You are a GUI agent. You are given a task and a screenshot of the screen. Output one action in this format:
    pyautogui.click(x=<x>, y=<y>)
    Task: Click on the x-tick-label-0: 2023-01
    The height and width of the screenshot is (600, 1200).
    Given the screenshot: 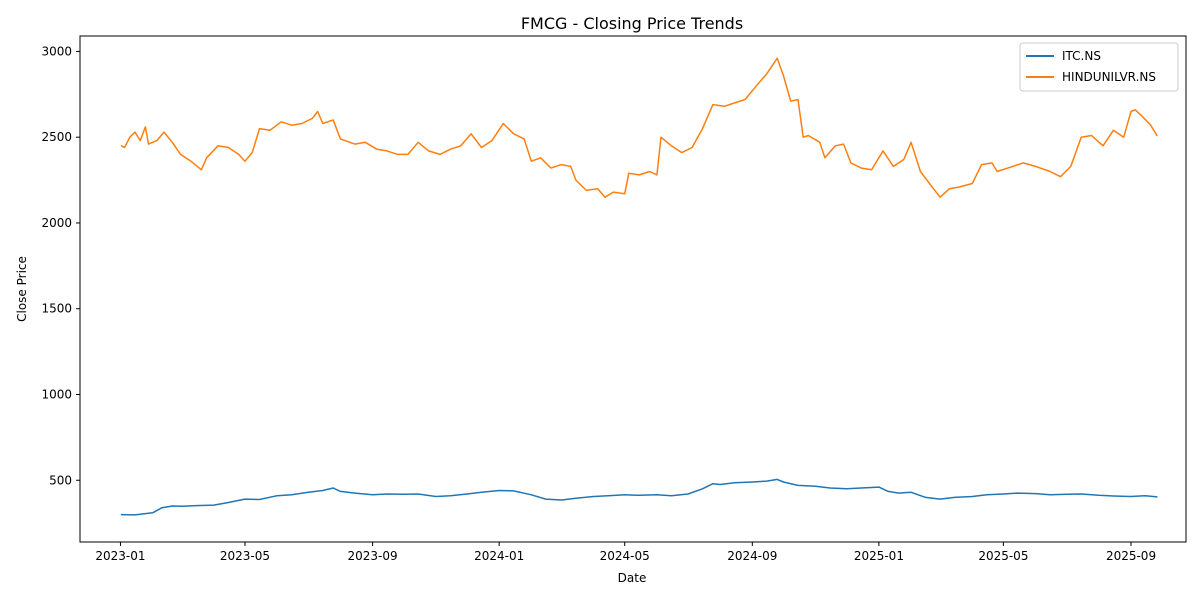 What is the action you would take?
    pyautogui.click(x=120, y=556)
    